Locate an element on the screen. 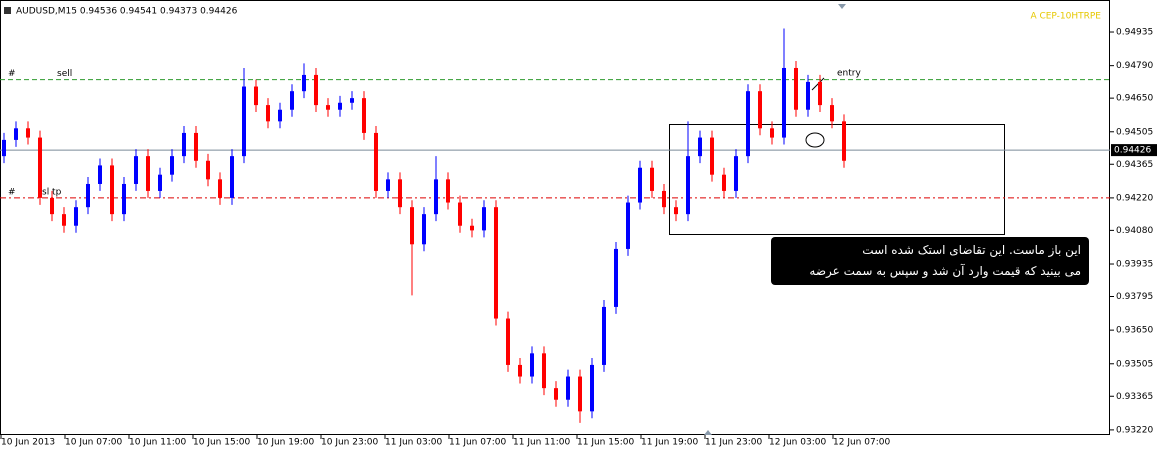 This screenshot has width=1157, height=456. price-tag is located at coordinates (1134, 150).